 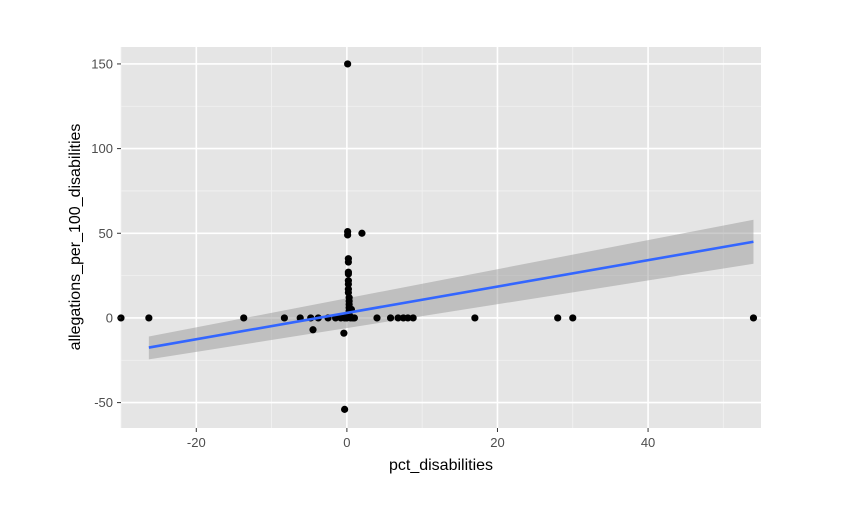 I want to click on x-axis-label: pct_disabilities, so click(x=441, y=465).